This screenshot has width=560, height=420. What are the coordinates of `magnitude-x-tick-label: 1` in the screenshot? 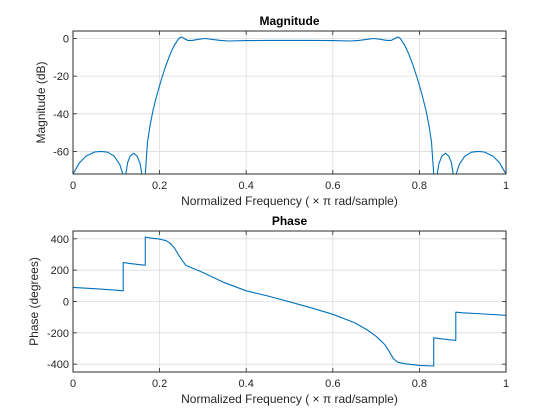 It's located at (506, 186).